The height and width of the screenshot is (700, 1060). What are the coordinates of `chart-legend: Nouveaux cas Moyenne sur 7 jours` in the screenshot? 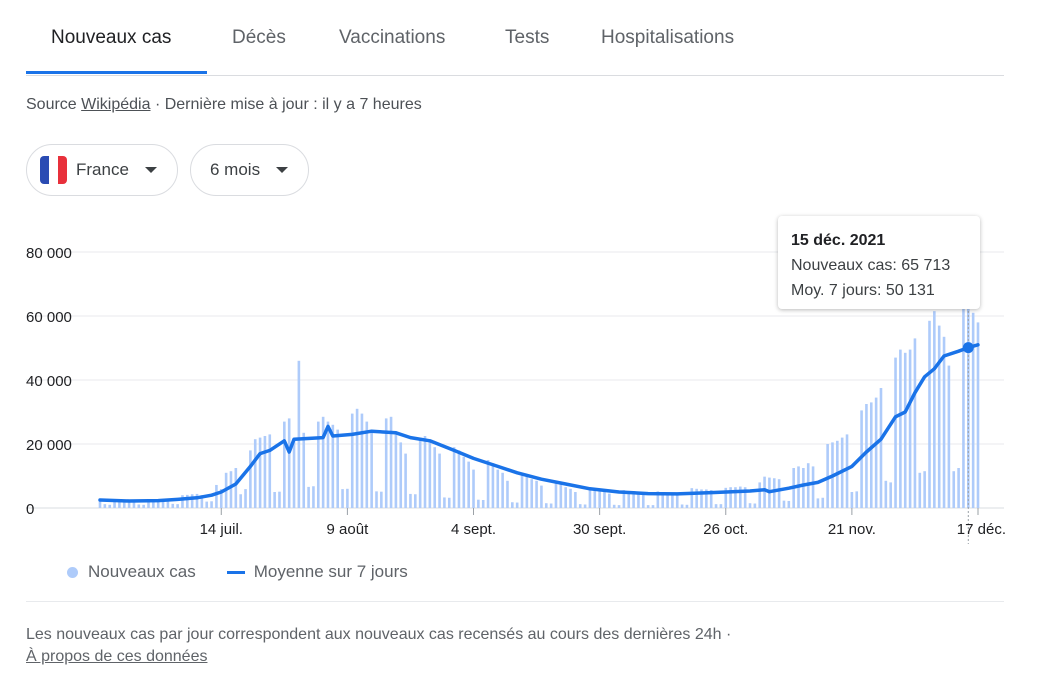 It's located at (237, 572).